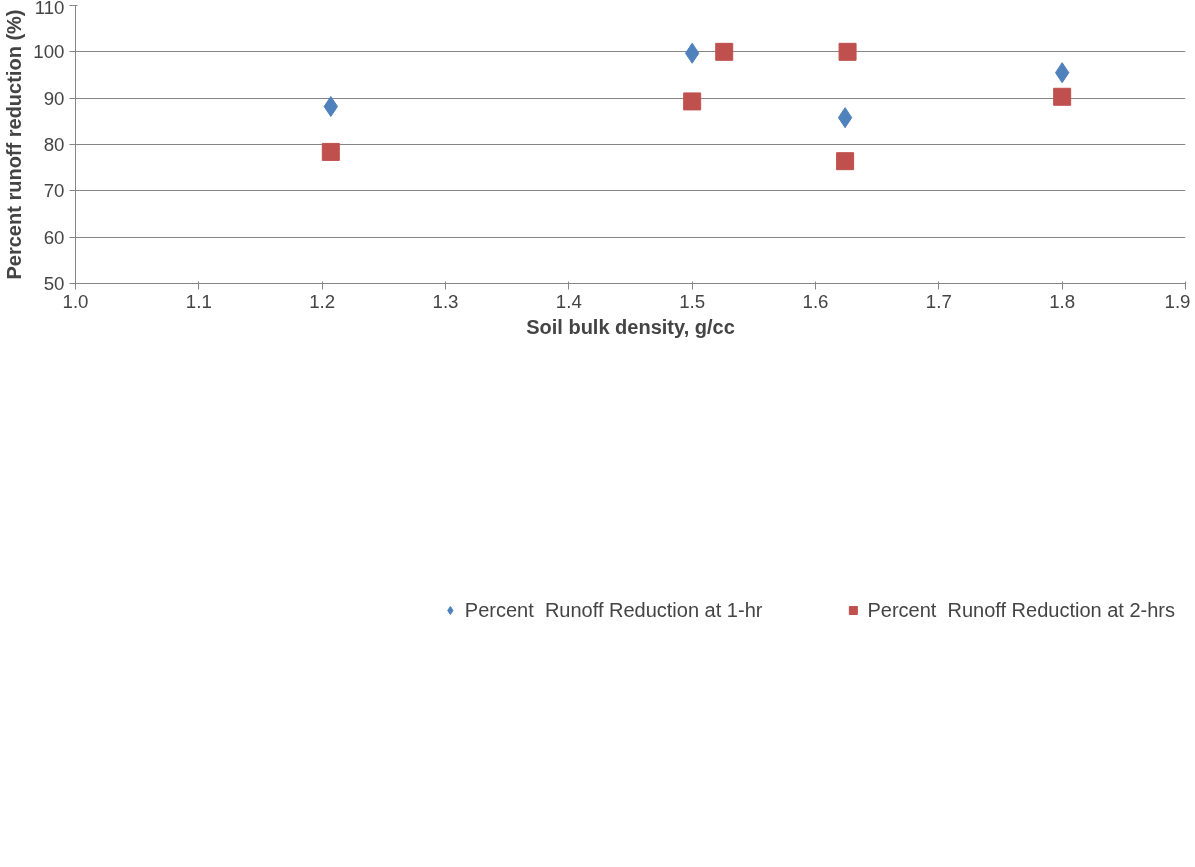 This screenshot has height=867, width=1195. I want to click on y-tick-label: 80, so click(54, 144).